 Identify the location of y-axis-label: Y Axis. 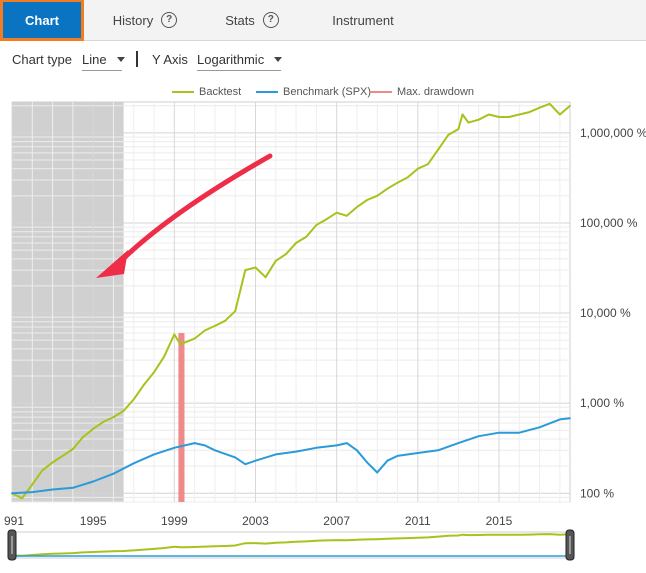
(170, 59).